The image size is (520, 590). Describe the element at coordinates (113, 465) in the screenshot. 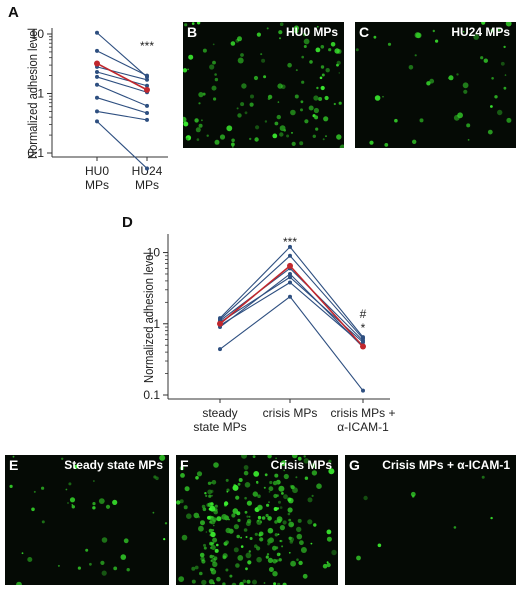

I see `micrograph-e-label: Steady state MPs` at that location.